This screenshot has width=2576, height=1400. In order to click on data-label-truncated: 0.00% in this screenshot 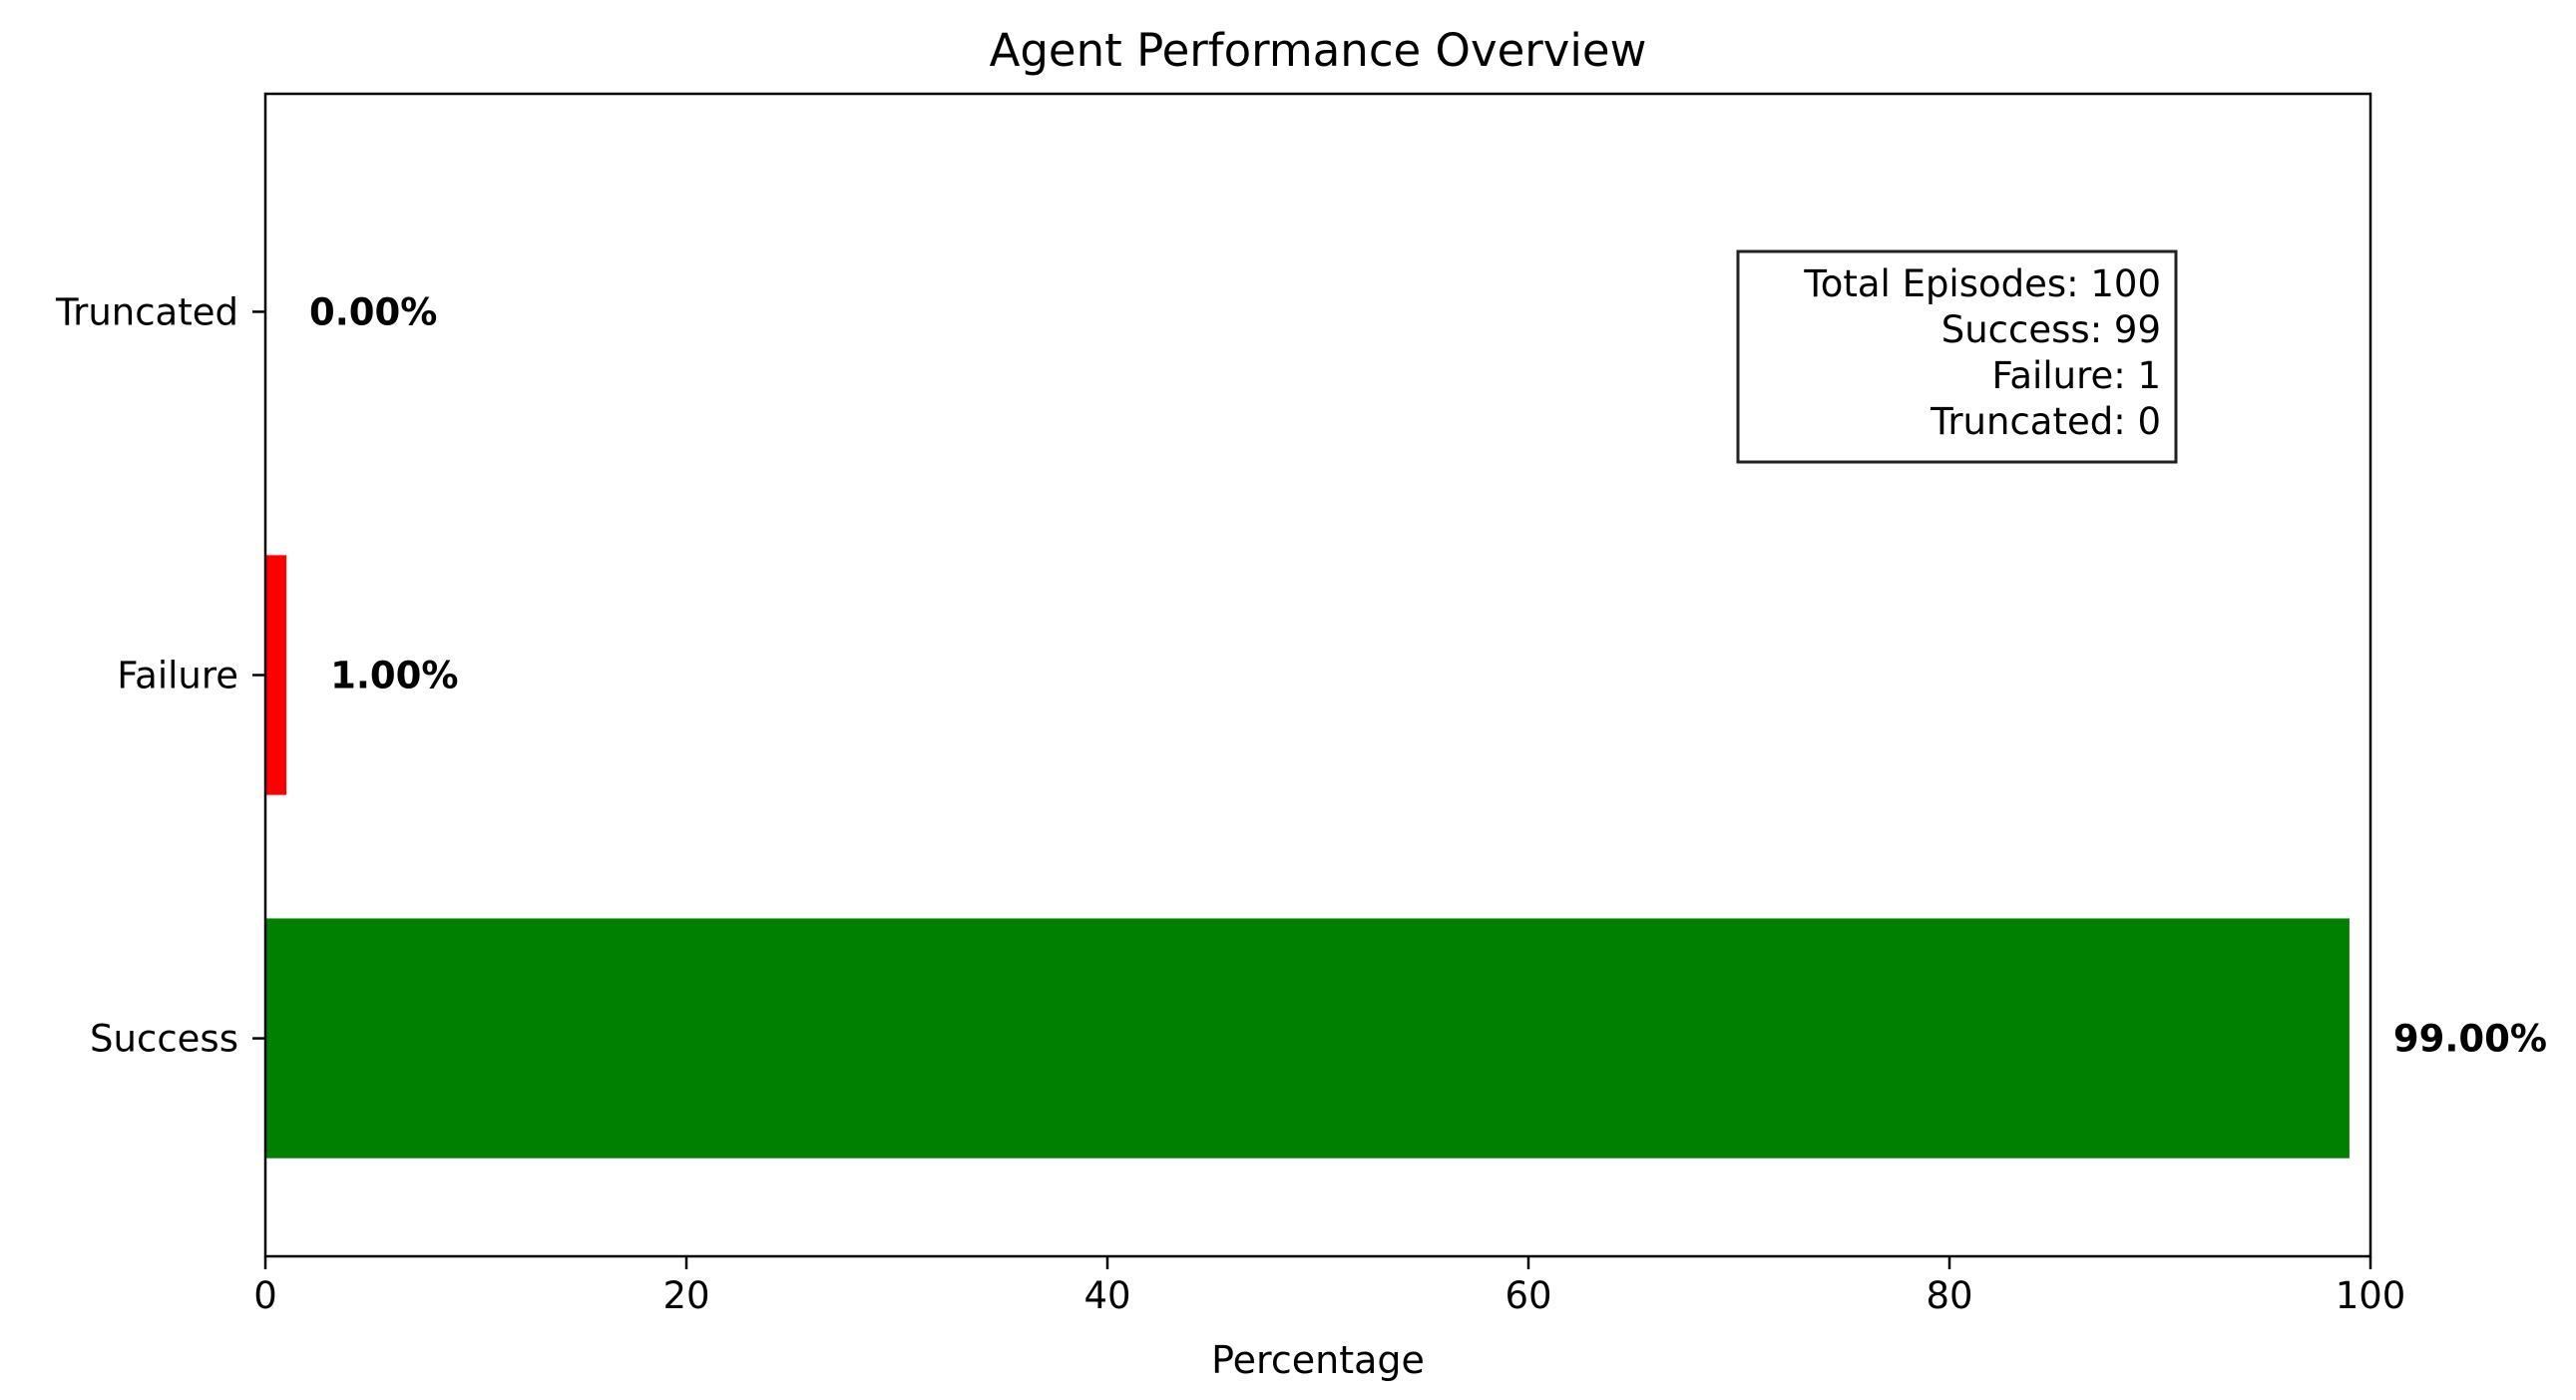, I will do `click(373, 311)`.